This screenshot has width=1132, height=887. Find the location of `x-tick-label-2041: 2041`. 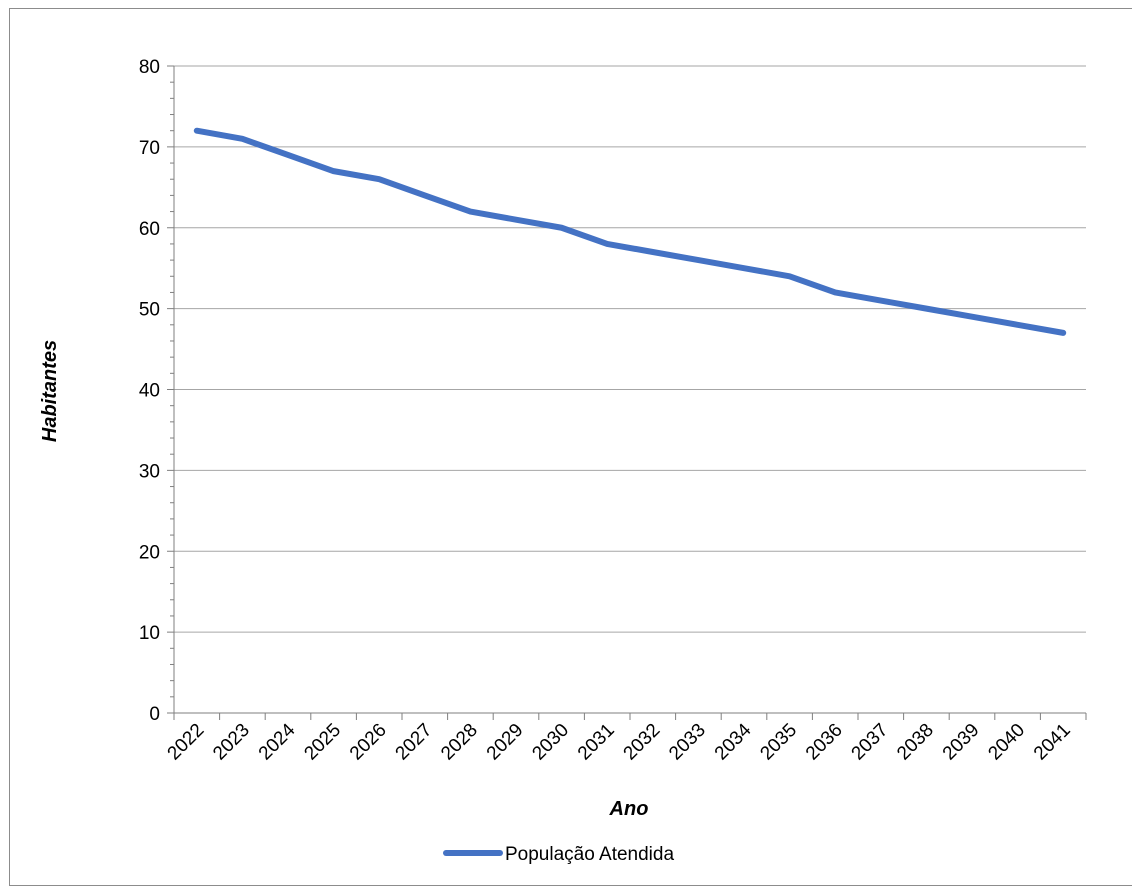

x-tick-label-2041: 2041 is located at coordinates (1052, 742).